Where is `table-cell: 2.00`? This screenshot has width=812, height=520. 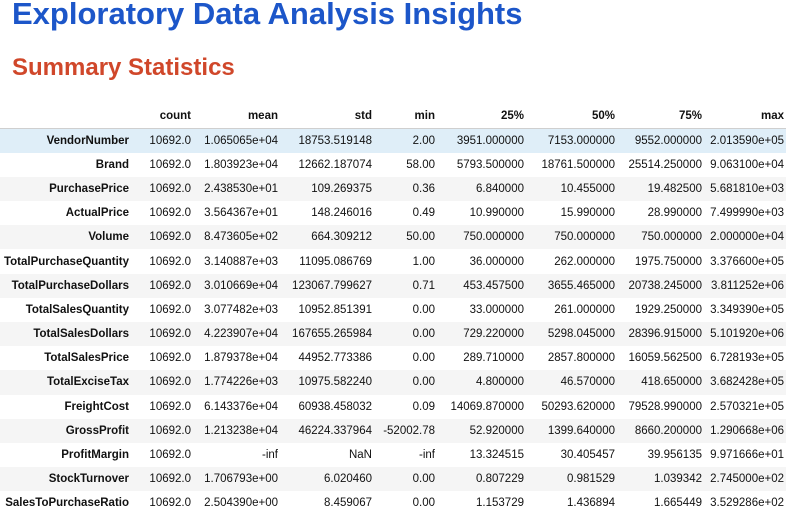
table-cell: 2.00 is located at coordinates (423, 140).